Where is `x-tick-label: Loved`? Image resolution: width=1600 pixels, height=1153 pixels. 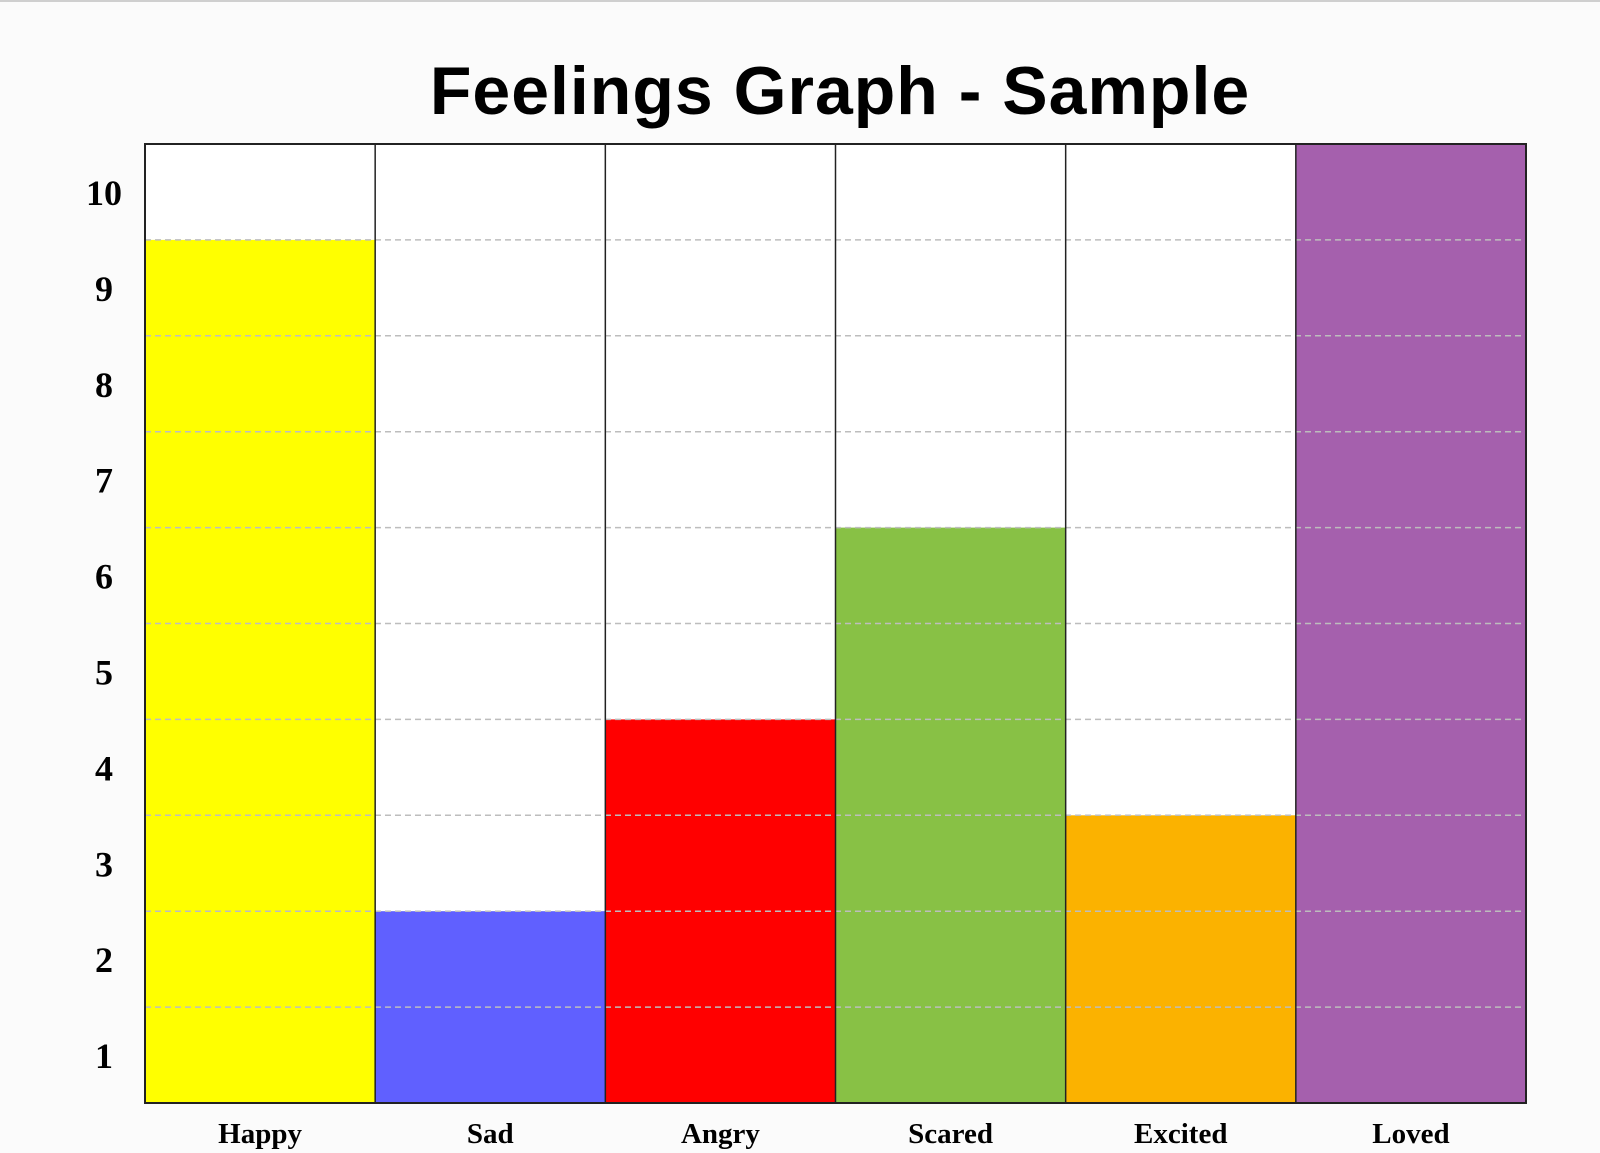 x-tick-label: Loved is located at coordinates (1410, 1134).